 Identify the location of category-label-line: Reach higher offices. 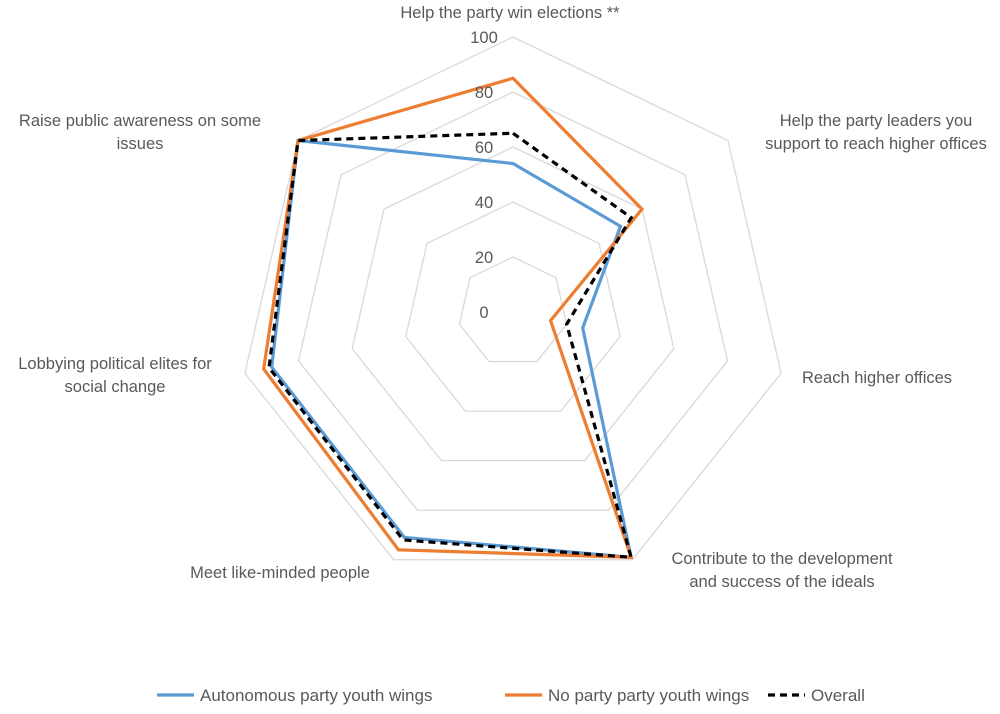
(877, 378).